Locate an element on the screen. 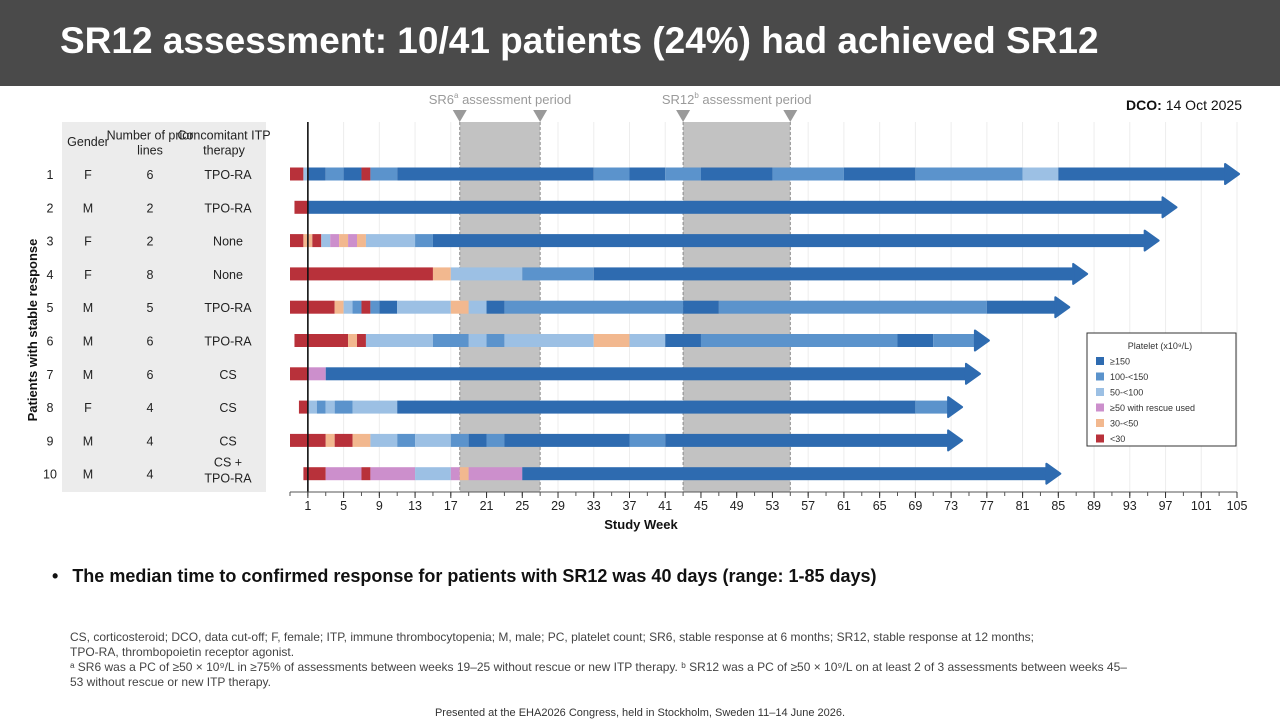  patient-id: 1 is located at coordinates (50, 175).